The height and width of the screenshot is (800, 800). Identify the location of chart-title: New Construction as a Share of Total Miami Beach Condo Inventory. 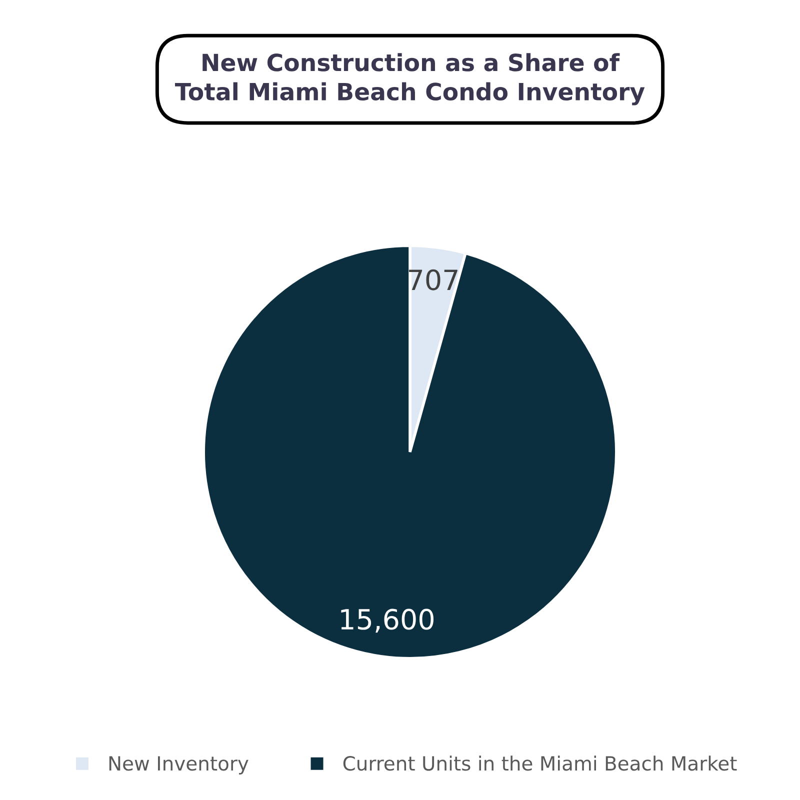
(410, 79).